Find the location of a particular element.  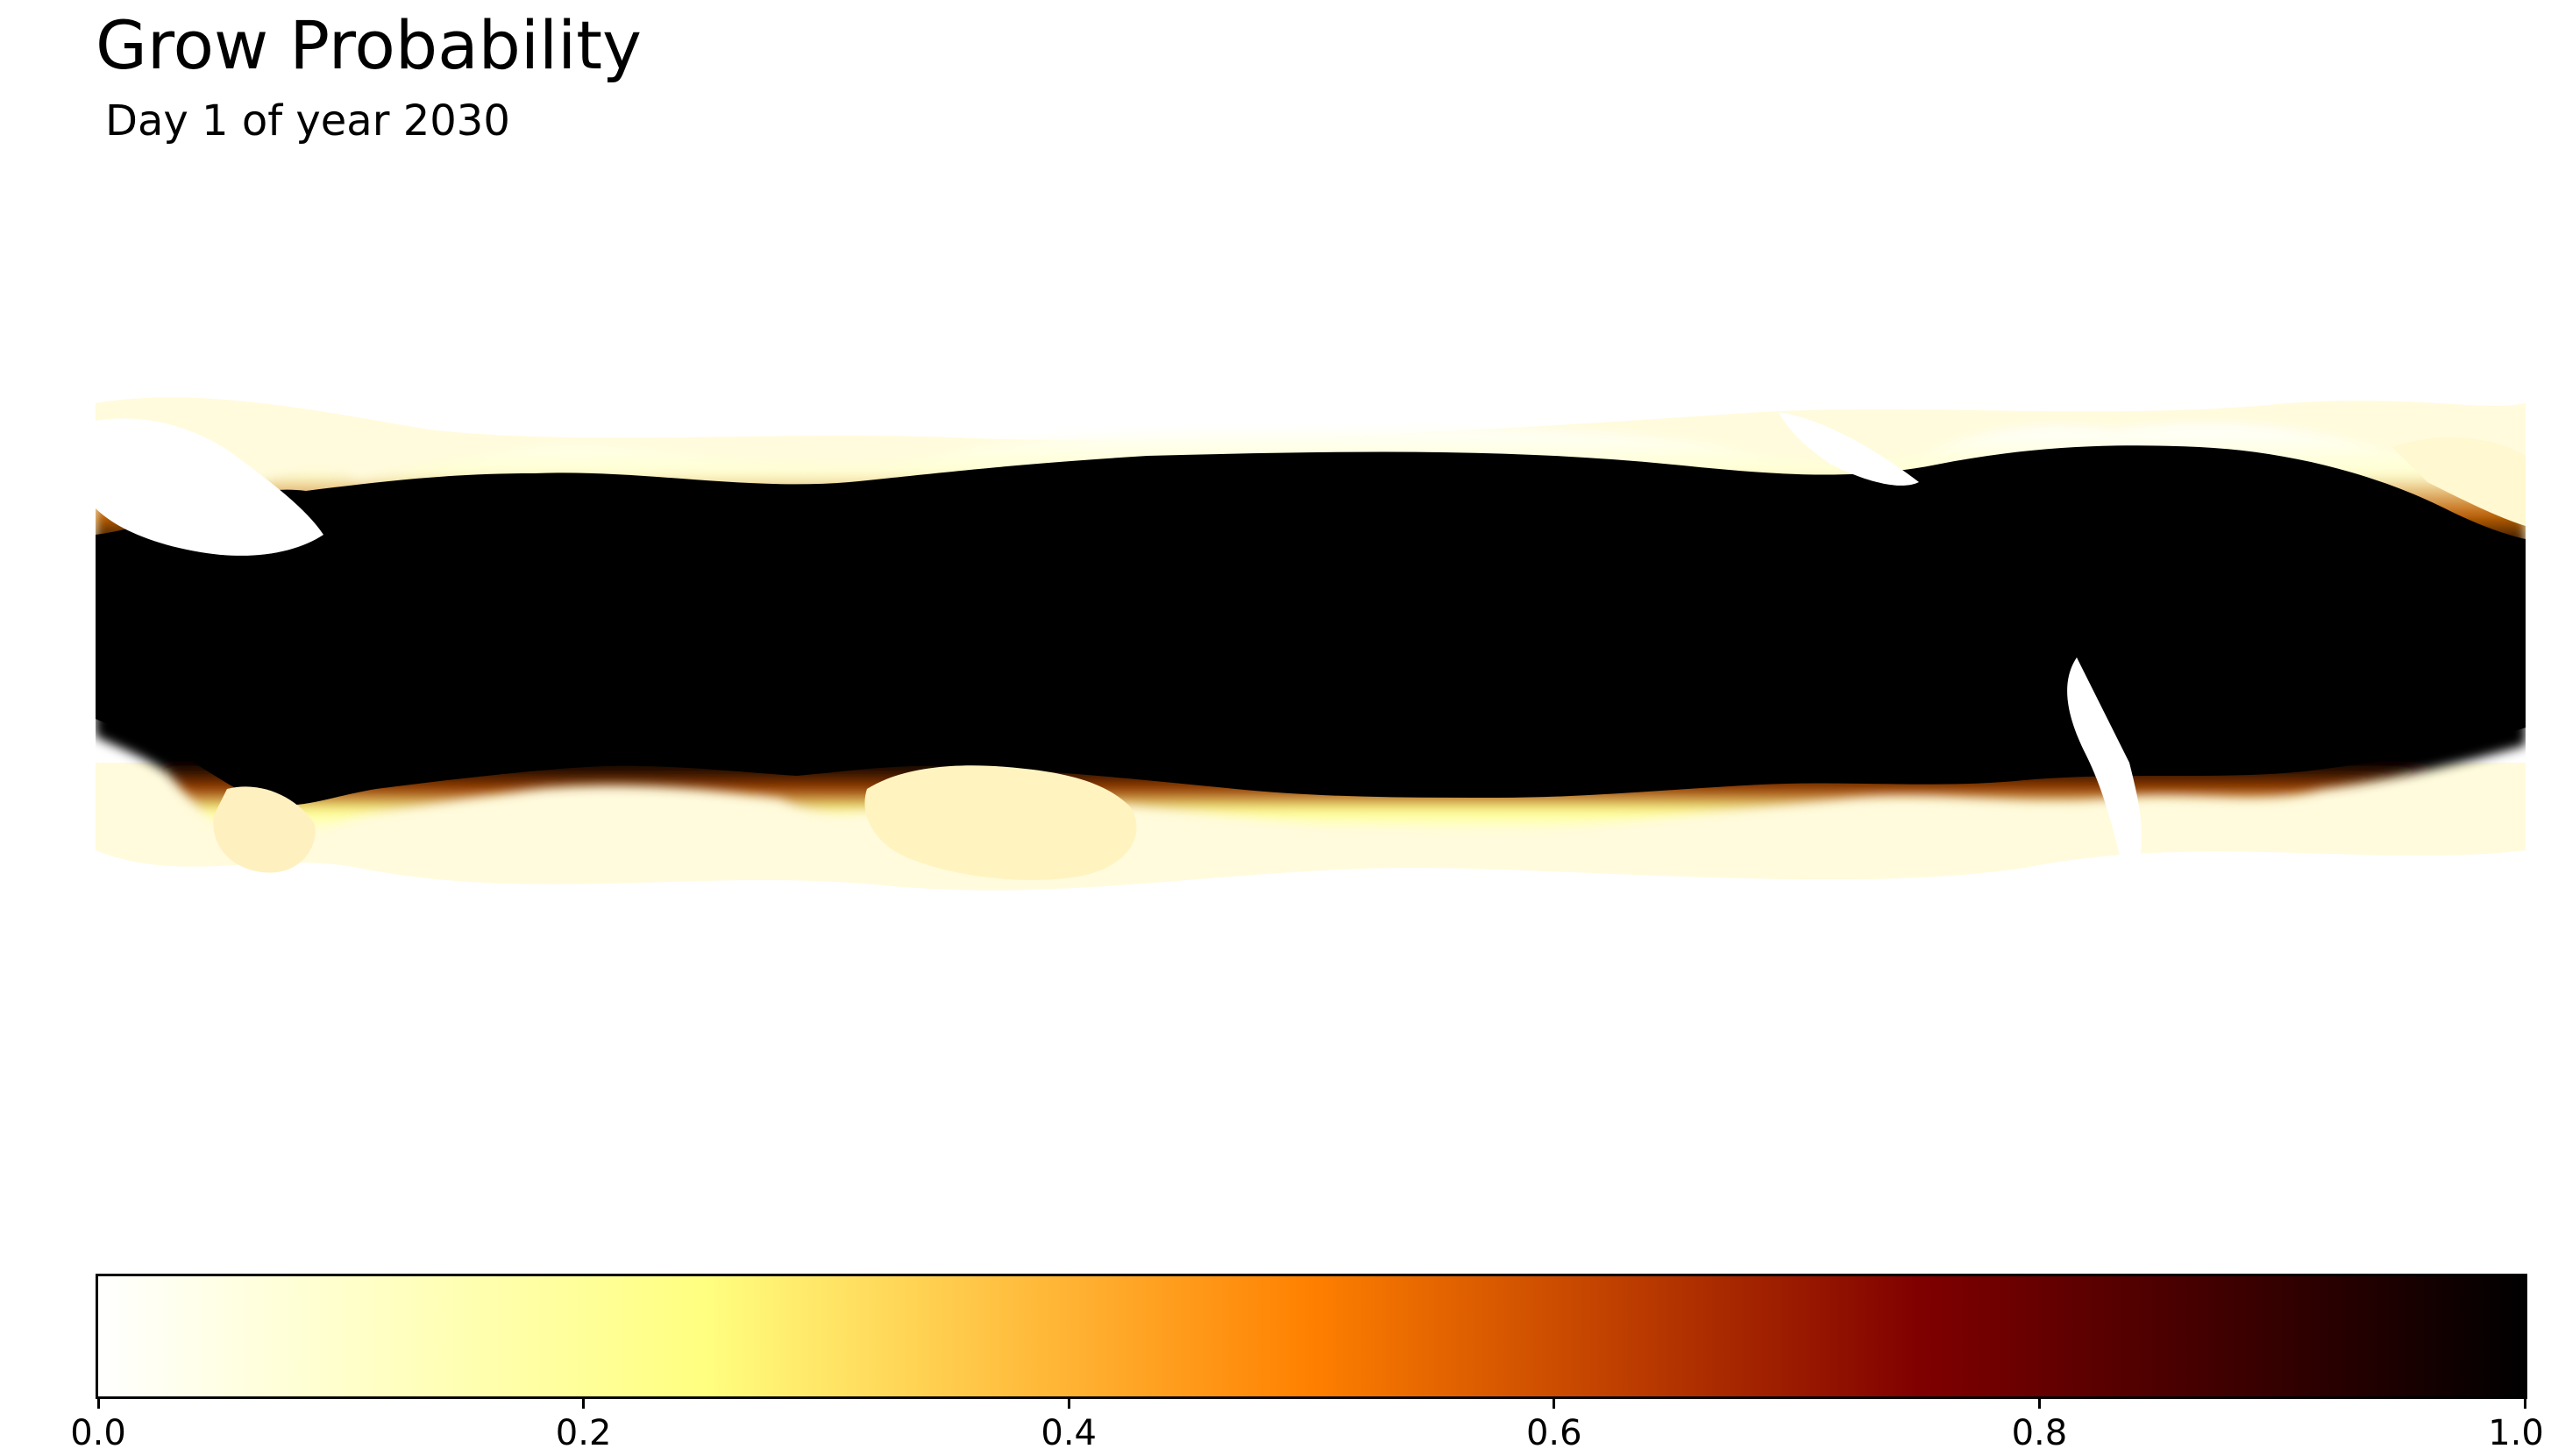

colorbar-tick-label: 0.6 is located at coordinates (1553, 1433).